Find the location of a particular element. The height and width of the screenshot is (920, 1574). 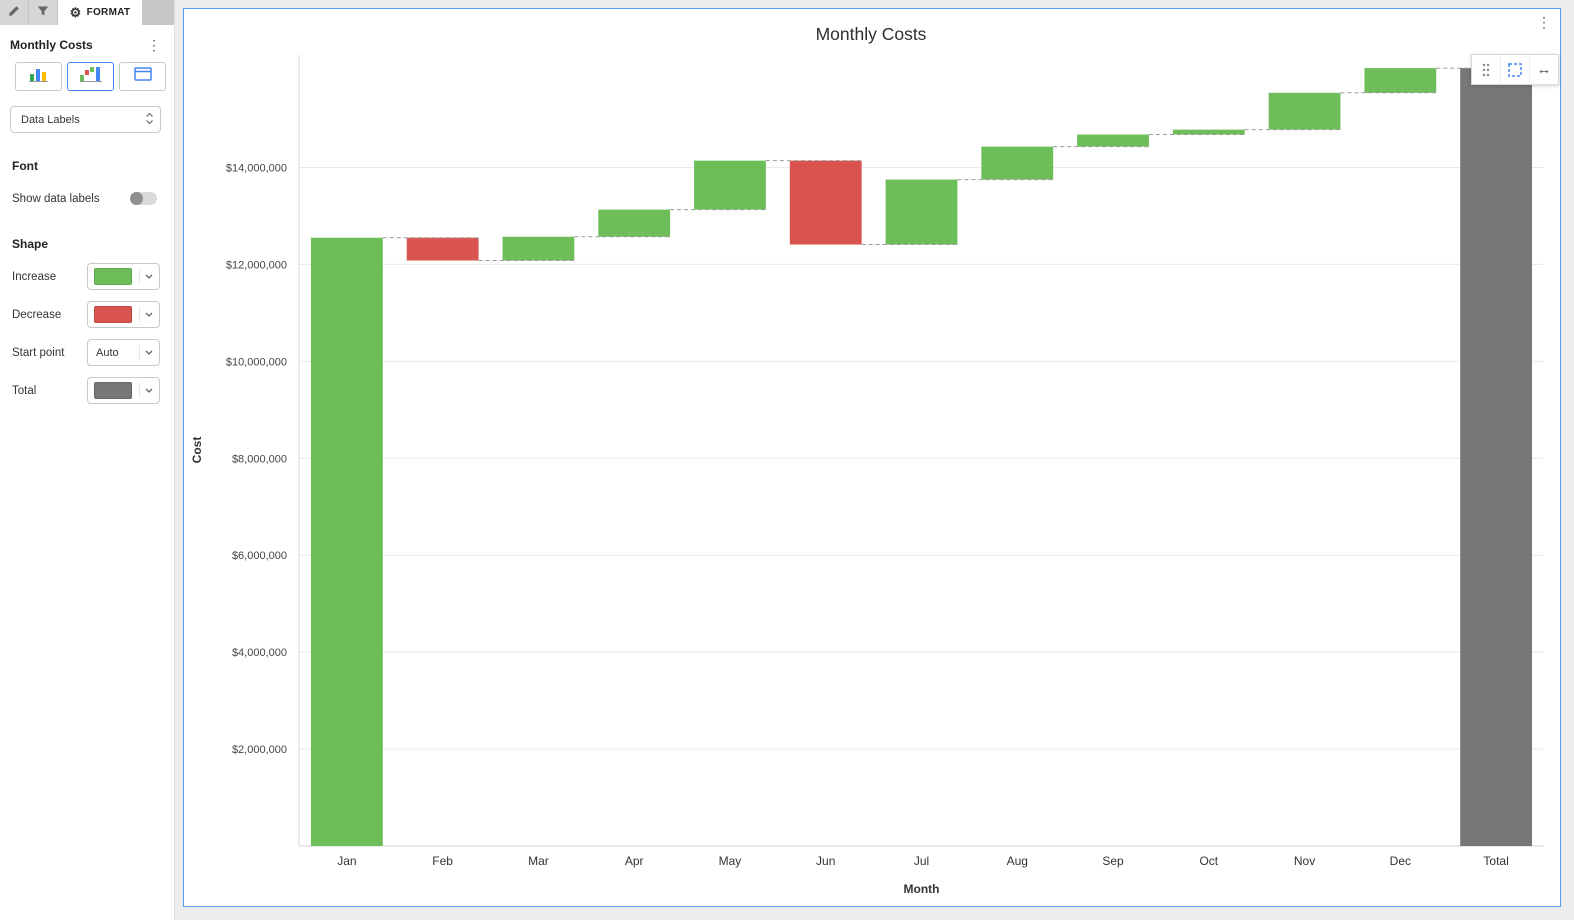

floating-toolbar: ↔ is located at coordinates (1515, 69).